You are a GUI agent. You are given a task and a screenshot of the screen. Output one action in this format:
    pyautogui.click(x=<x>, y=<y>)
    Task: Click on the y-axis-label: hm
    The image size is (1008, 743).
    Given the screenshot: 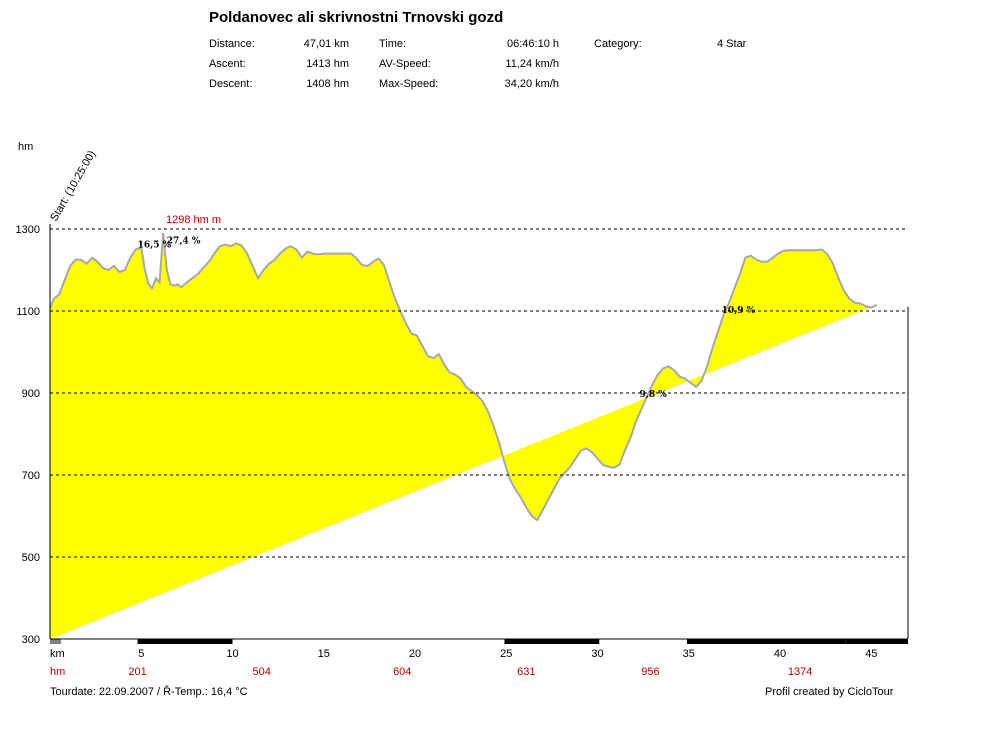 What is the action you would take?
    pyautogui.click(x=25, y=147)
    